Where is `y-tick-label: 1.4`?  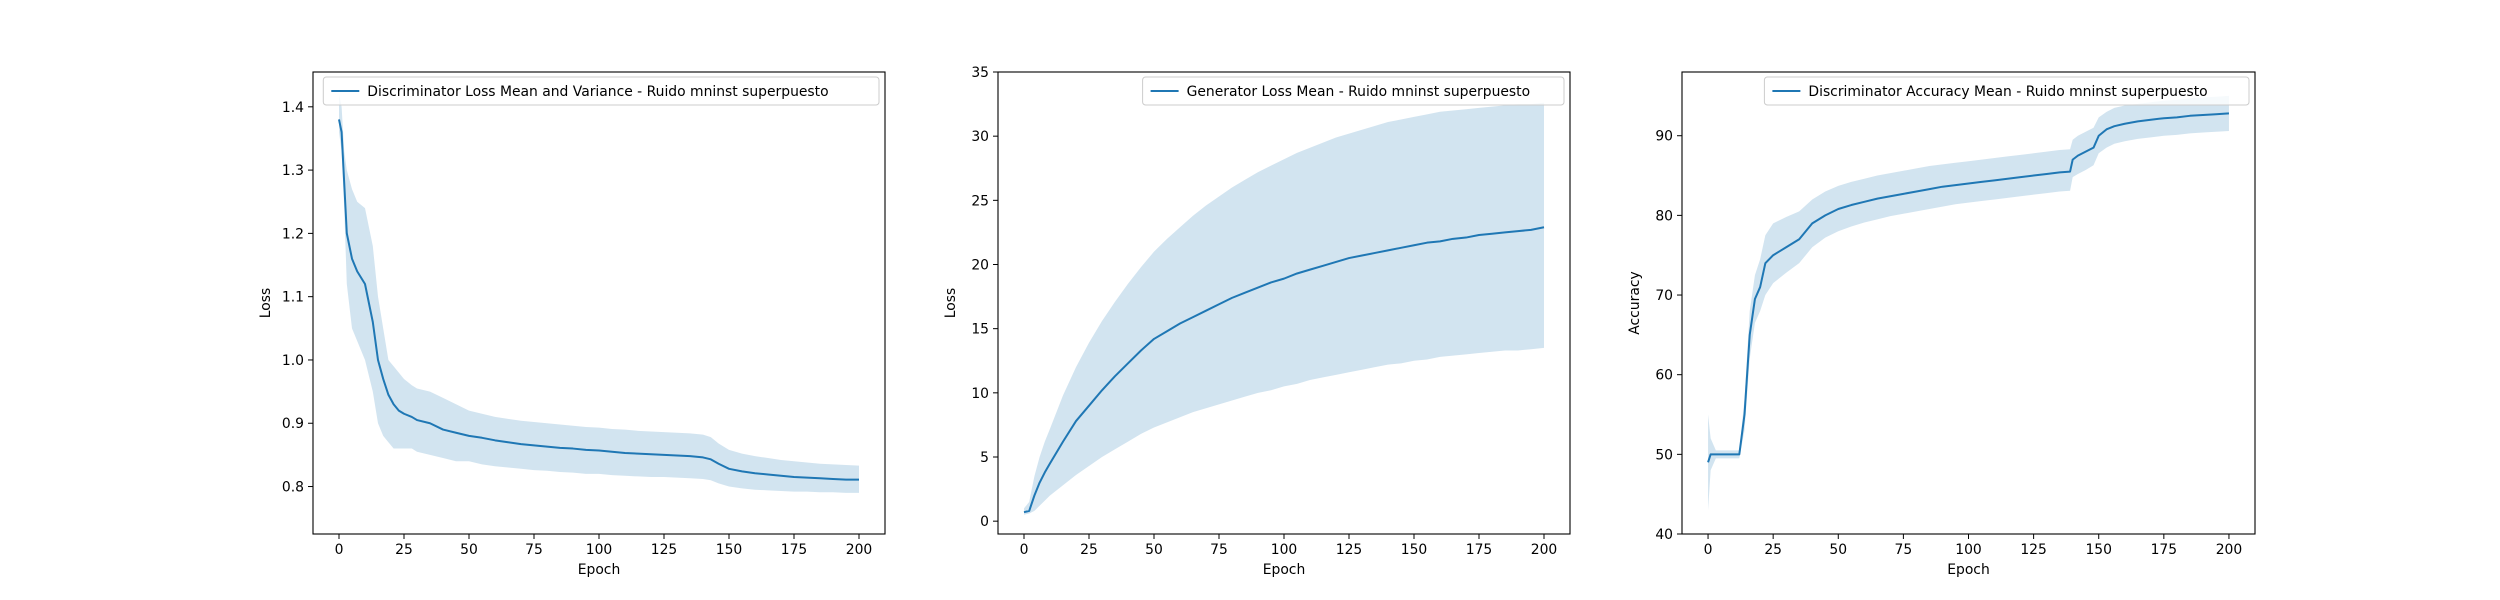
y-tick-label: 1.4 is located at coordinates (293, 108).